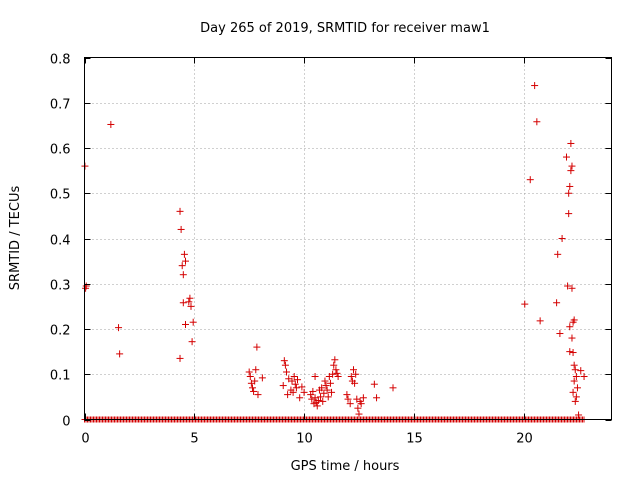  What do you see at coordinates (60, 376) in the screenshot?
I see `y-tick-label: 0.1` at bounding box center [60, 376].